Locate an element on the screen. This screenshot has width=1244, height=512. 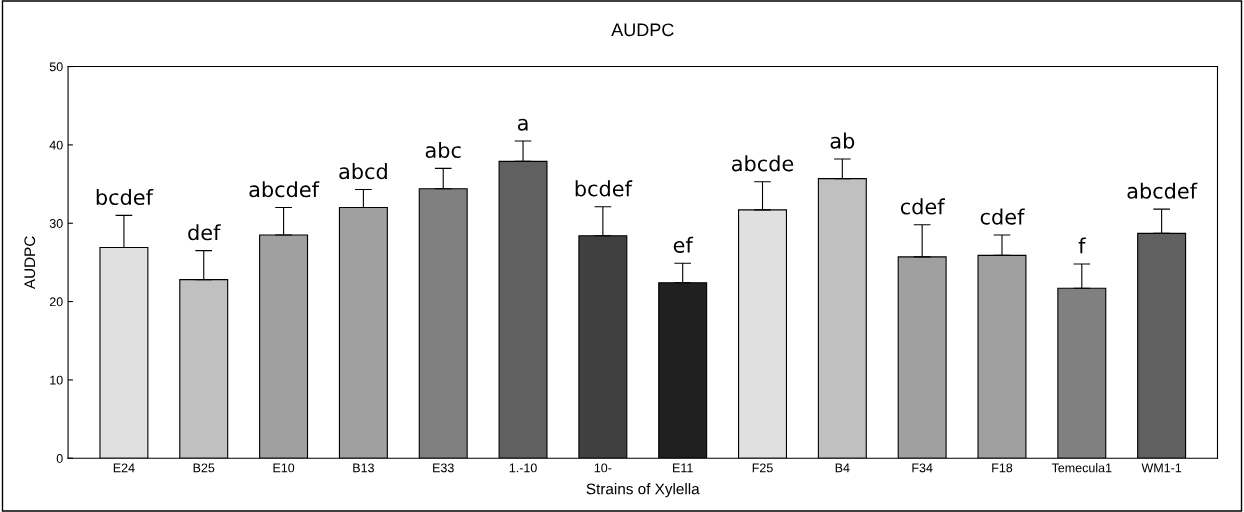
y-tick-label: 0 is located at coordinates (59, 458).